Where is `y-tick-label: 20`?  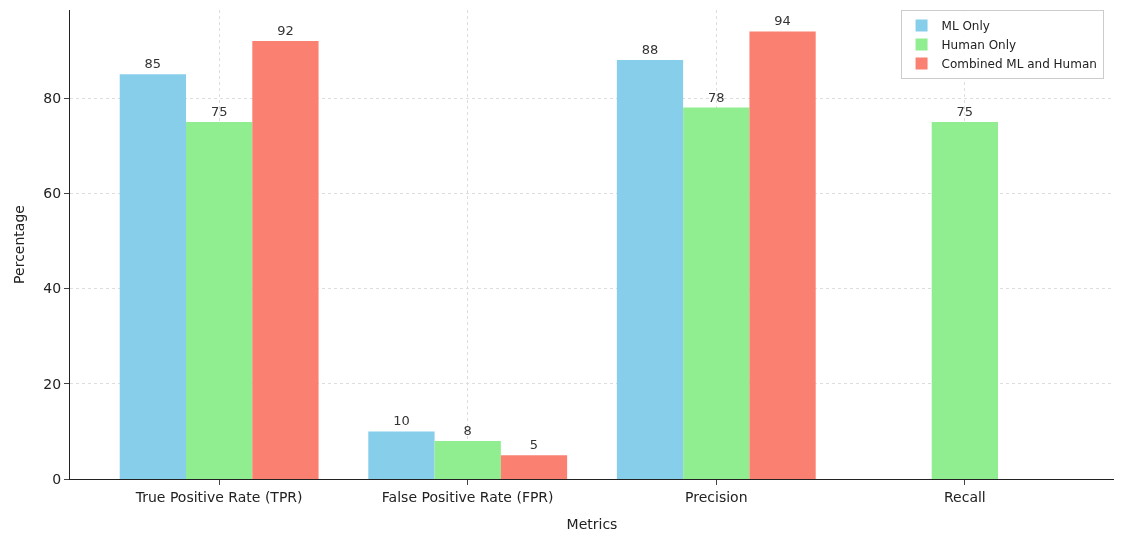
y-tick-label: 20 is located at coordinates (52, 383).